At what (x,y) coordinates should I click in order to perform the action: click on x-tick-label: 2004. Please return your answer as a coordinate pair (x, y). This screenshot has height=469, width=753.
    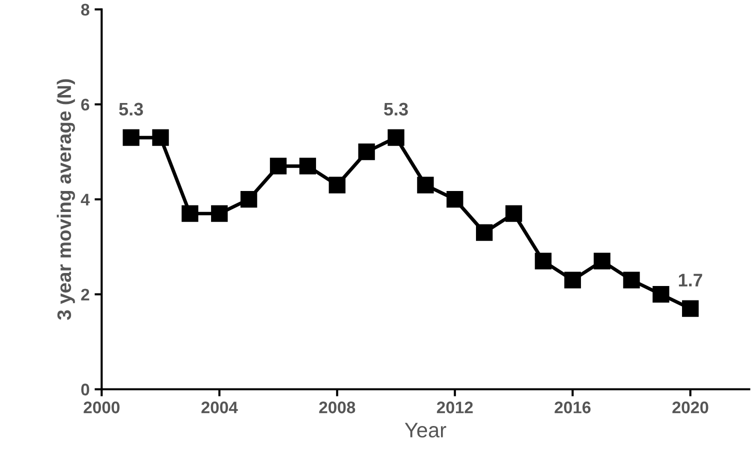
    Looking at the image, I should click on (219, 408).